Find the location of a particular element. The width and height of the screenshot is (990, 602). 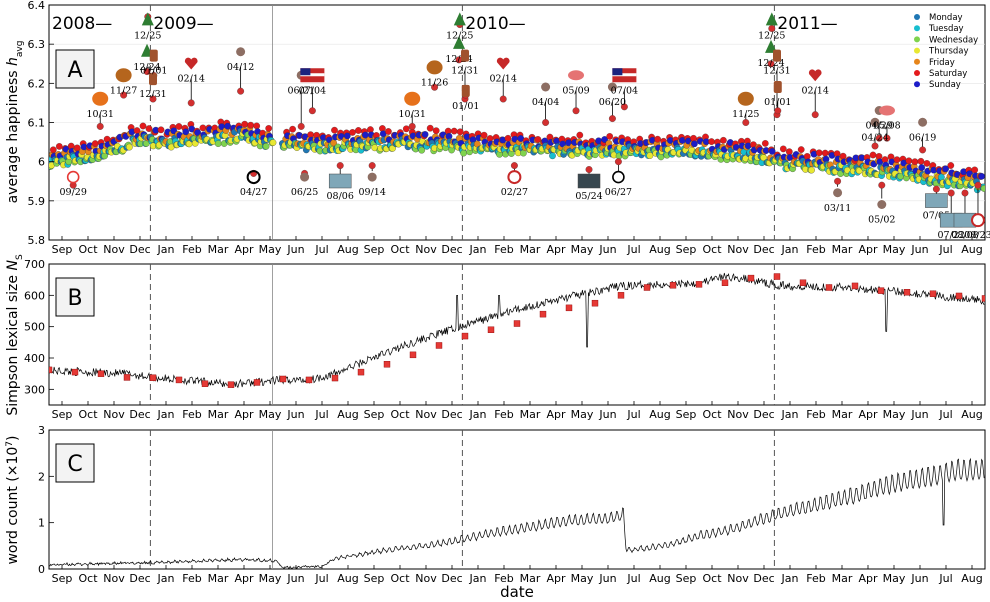

annotation-date: 05/24 is located at coordinates (588, 196).